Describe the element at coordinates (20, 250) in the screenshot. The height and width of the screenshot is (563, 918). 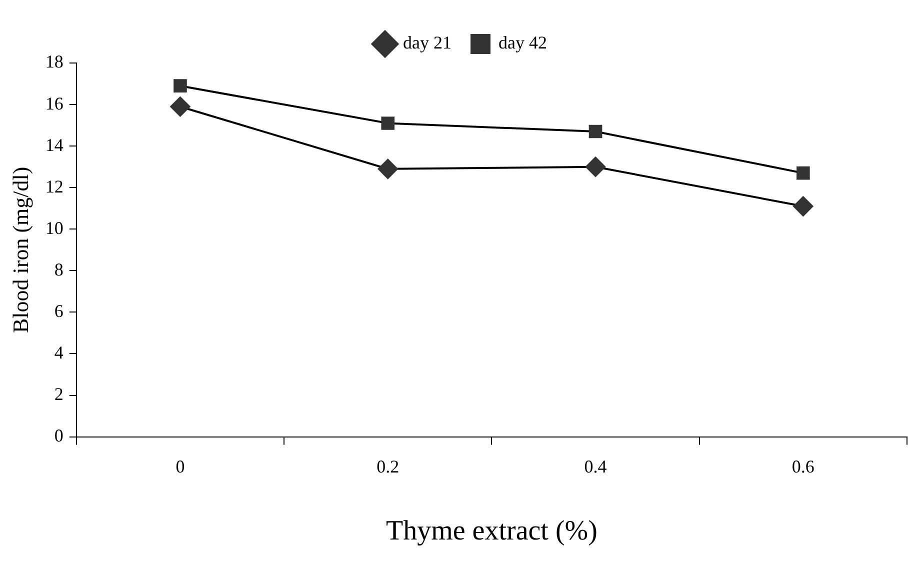
I see `y-axis-title: Blood iron (mg/dl)` at that location.